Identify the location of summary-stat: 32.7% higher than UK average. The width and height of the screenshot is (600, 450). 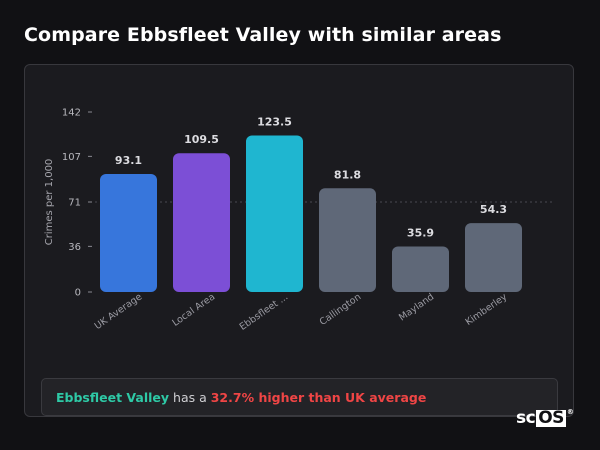
(318, 397).